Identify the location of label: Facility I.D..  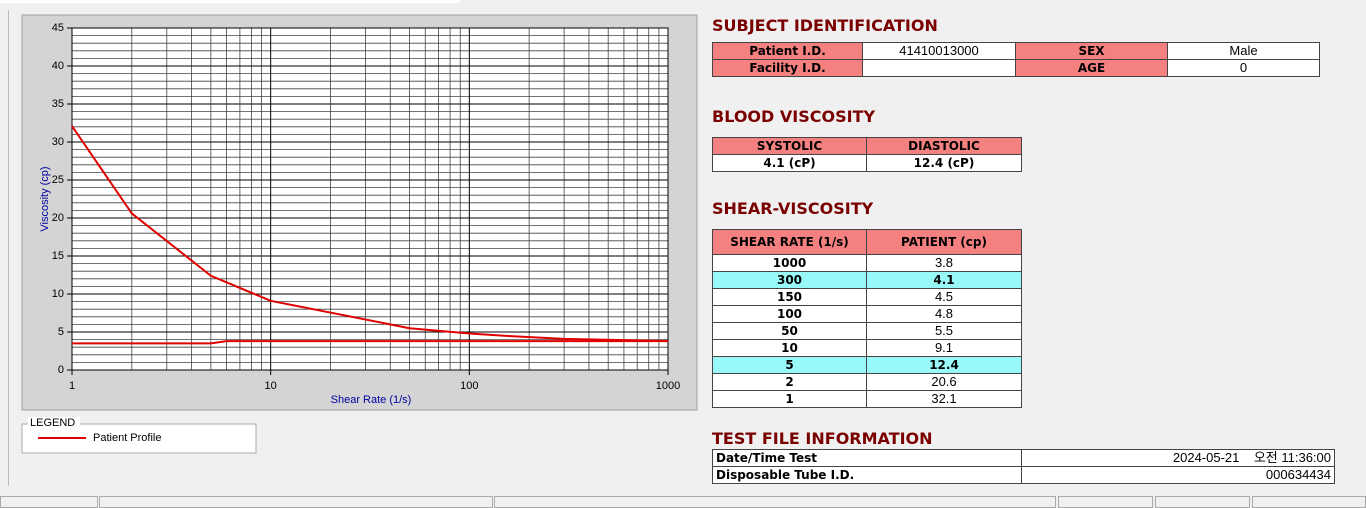
(787, 68).